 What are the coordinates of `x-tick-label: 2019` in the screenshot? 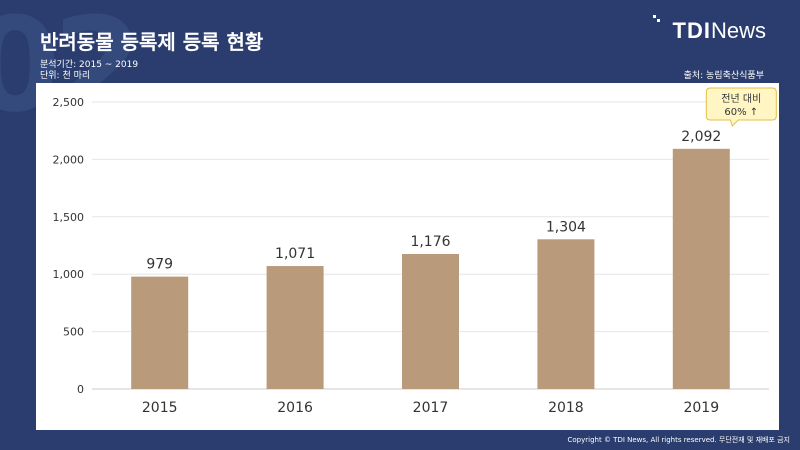 It's located at (701, 408).